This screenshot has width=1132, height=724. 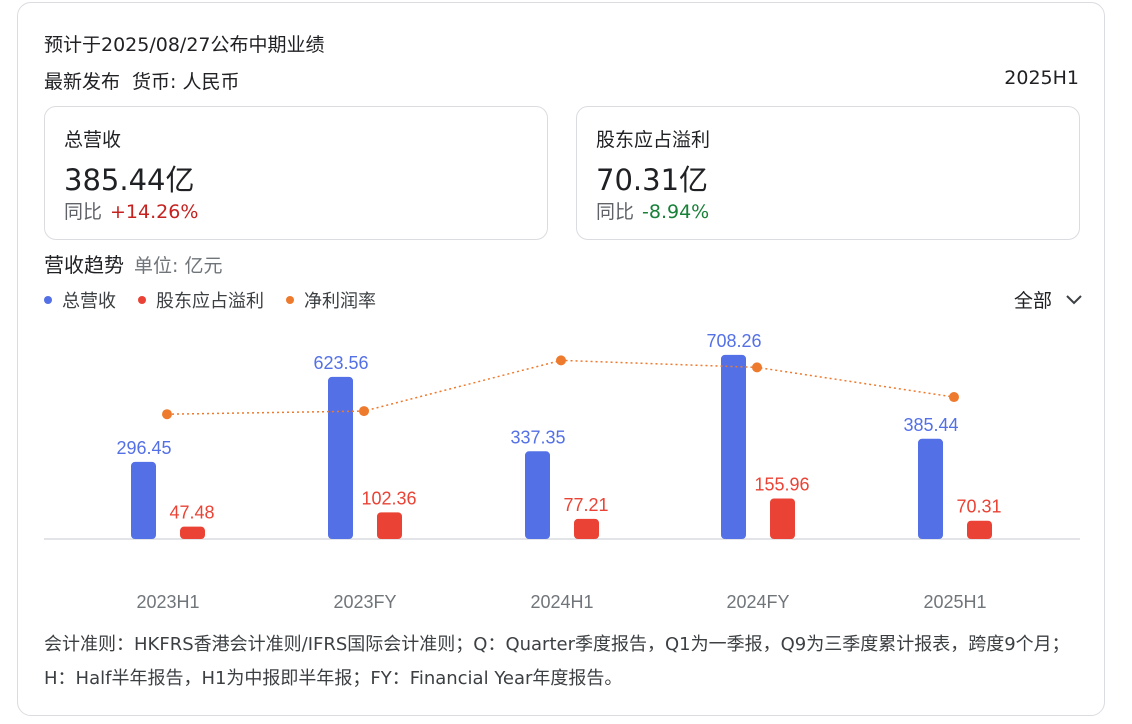 I want to click on legend-item-revenue: 总营收, so click(x=80, y=300).